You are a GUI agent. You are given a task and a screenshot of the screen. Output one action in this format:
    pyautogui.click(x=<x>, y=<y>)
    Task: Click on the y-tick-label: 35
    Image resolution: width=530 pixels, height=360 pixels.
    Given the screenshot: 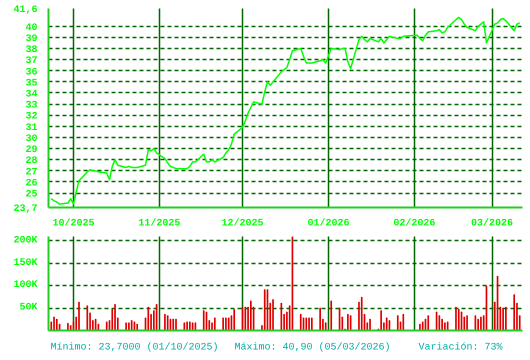 What is the action you would take?
    pyautogui.click(x=32, y=84)
    